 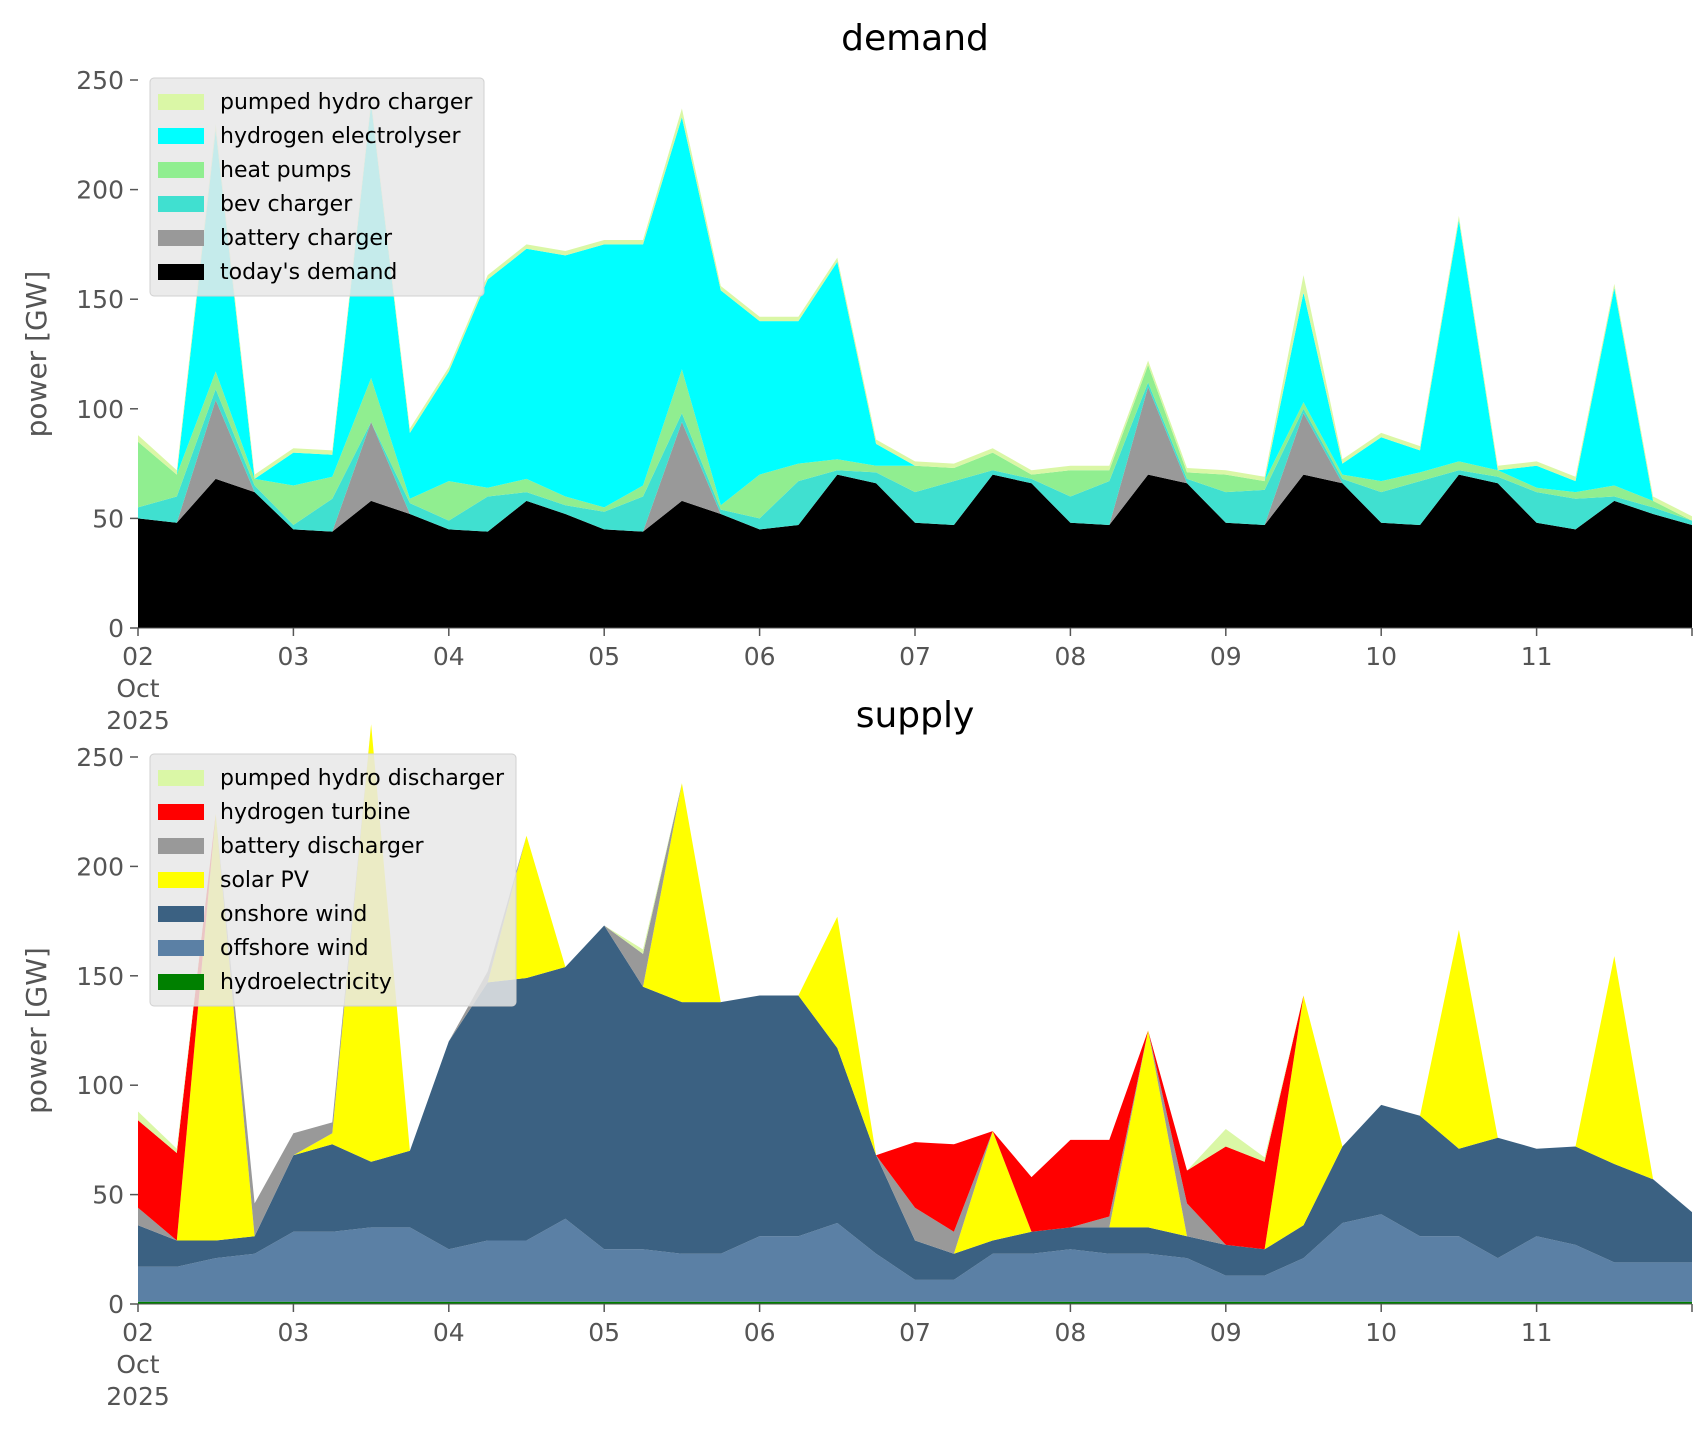 What do you see at coordinates (449, 656) in the screenshot?
I see `demand-x-tick-label: 04` at bounding box center [449, 656].